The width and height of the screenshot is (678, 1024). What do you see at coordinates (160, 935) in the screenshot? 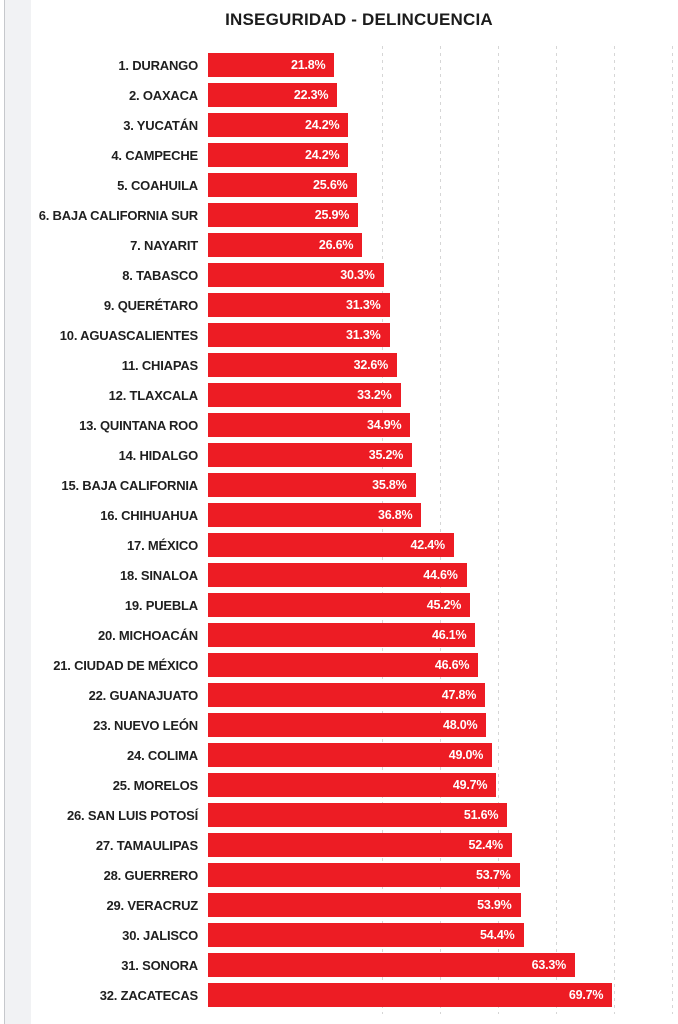
I see `state-label: 30. JALISCO` at bounding box center [160, 935].